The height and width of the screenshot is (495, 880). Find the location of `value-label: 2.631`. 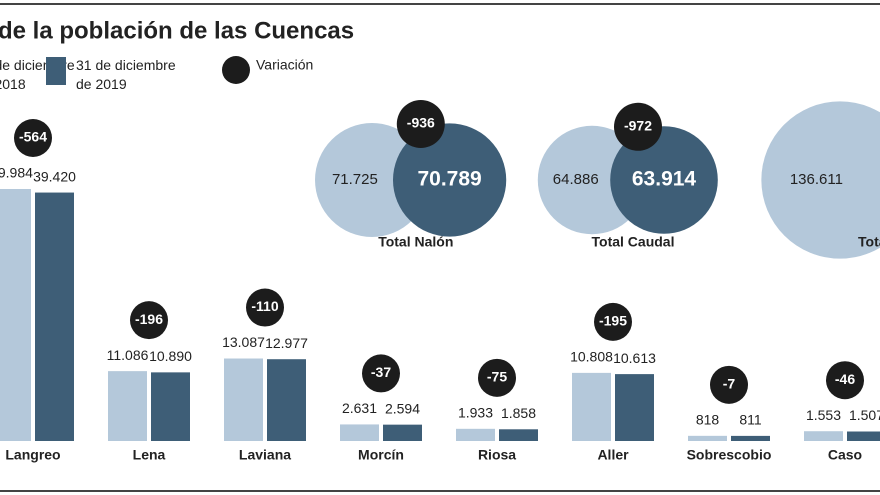

value-label: 2.631 is located at coordinates (359, 408).